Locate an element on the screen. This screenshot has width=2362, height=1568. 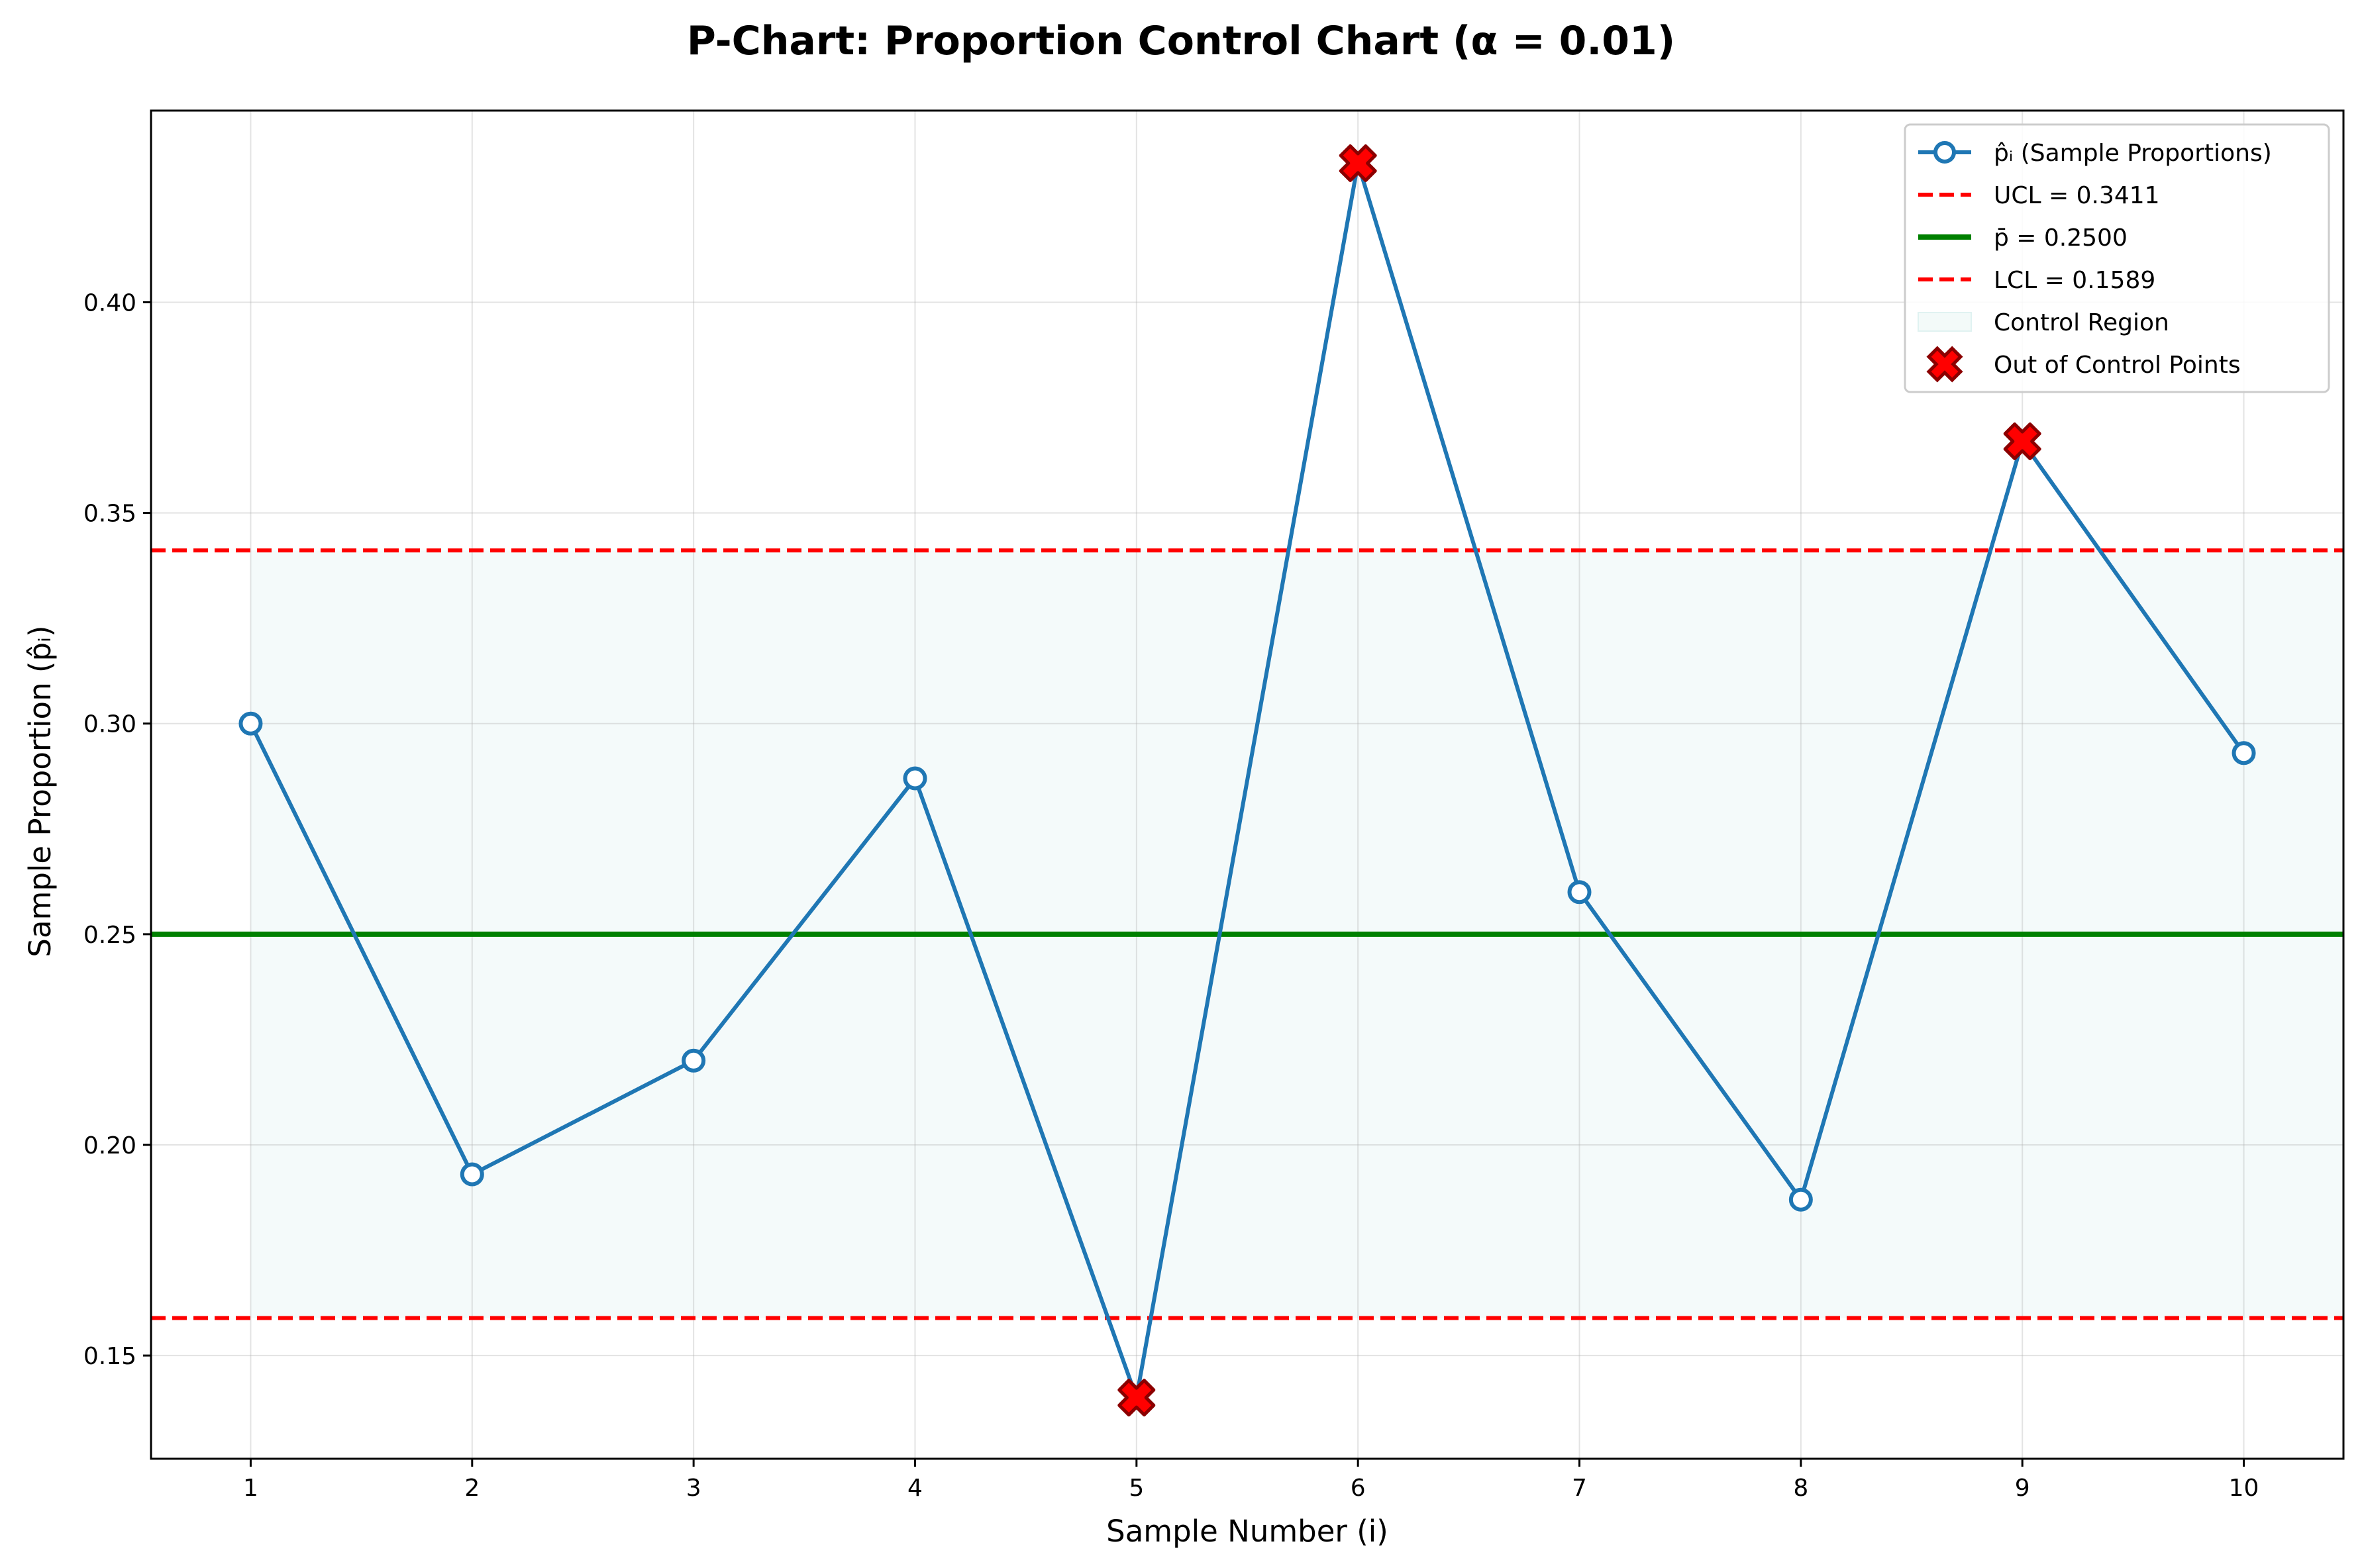
x-tick-label: 5 is located at coordinates (1136, 1488).